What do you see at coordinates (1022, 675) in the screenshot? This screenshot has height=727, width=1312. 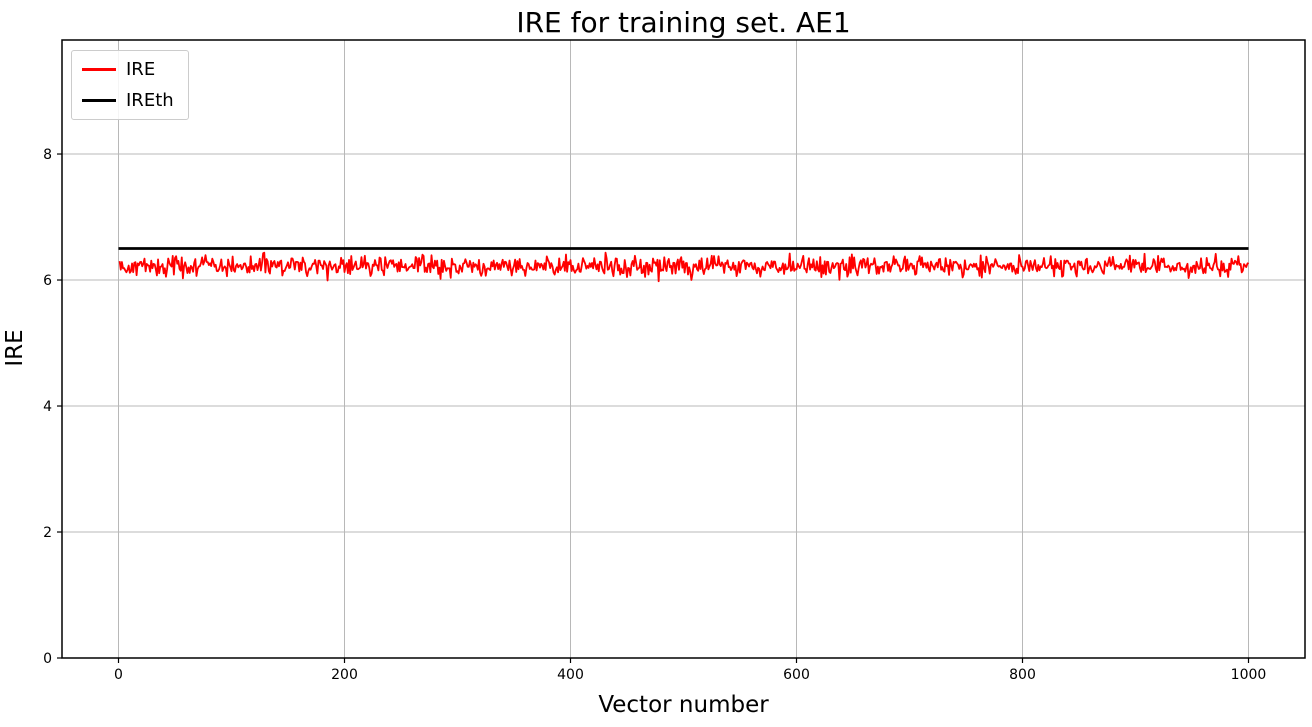 I see `x-tick-label: 800` at bounding box center [1022, 675].